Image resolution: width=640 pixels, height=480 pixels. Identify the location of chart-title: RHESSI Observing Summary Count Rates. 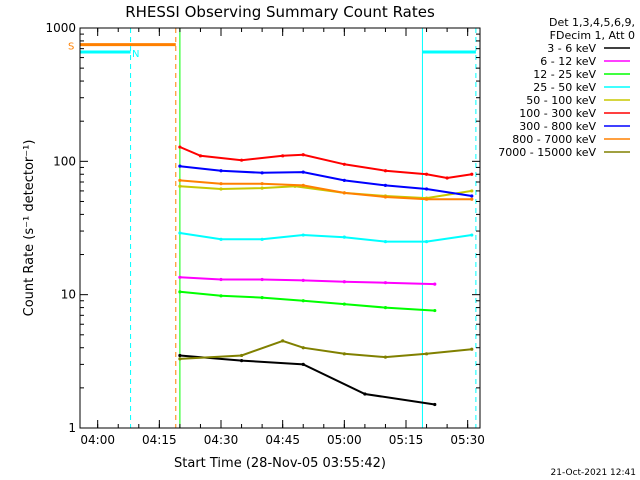
(280, 12).